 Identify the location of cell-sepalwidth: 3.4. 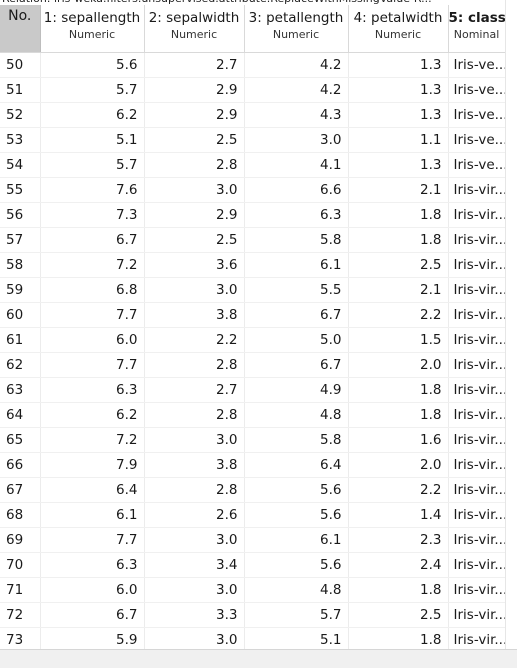
(194, 565).